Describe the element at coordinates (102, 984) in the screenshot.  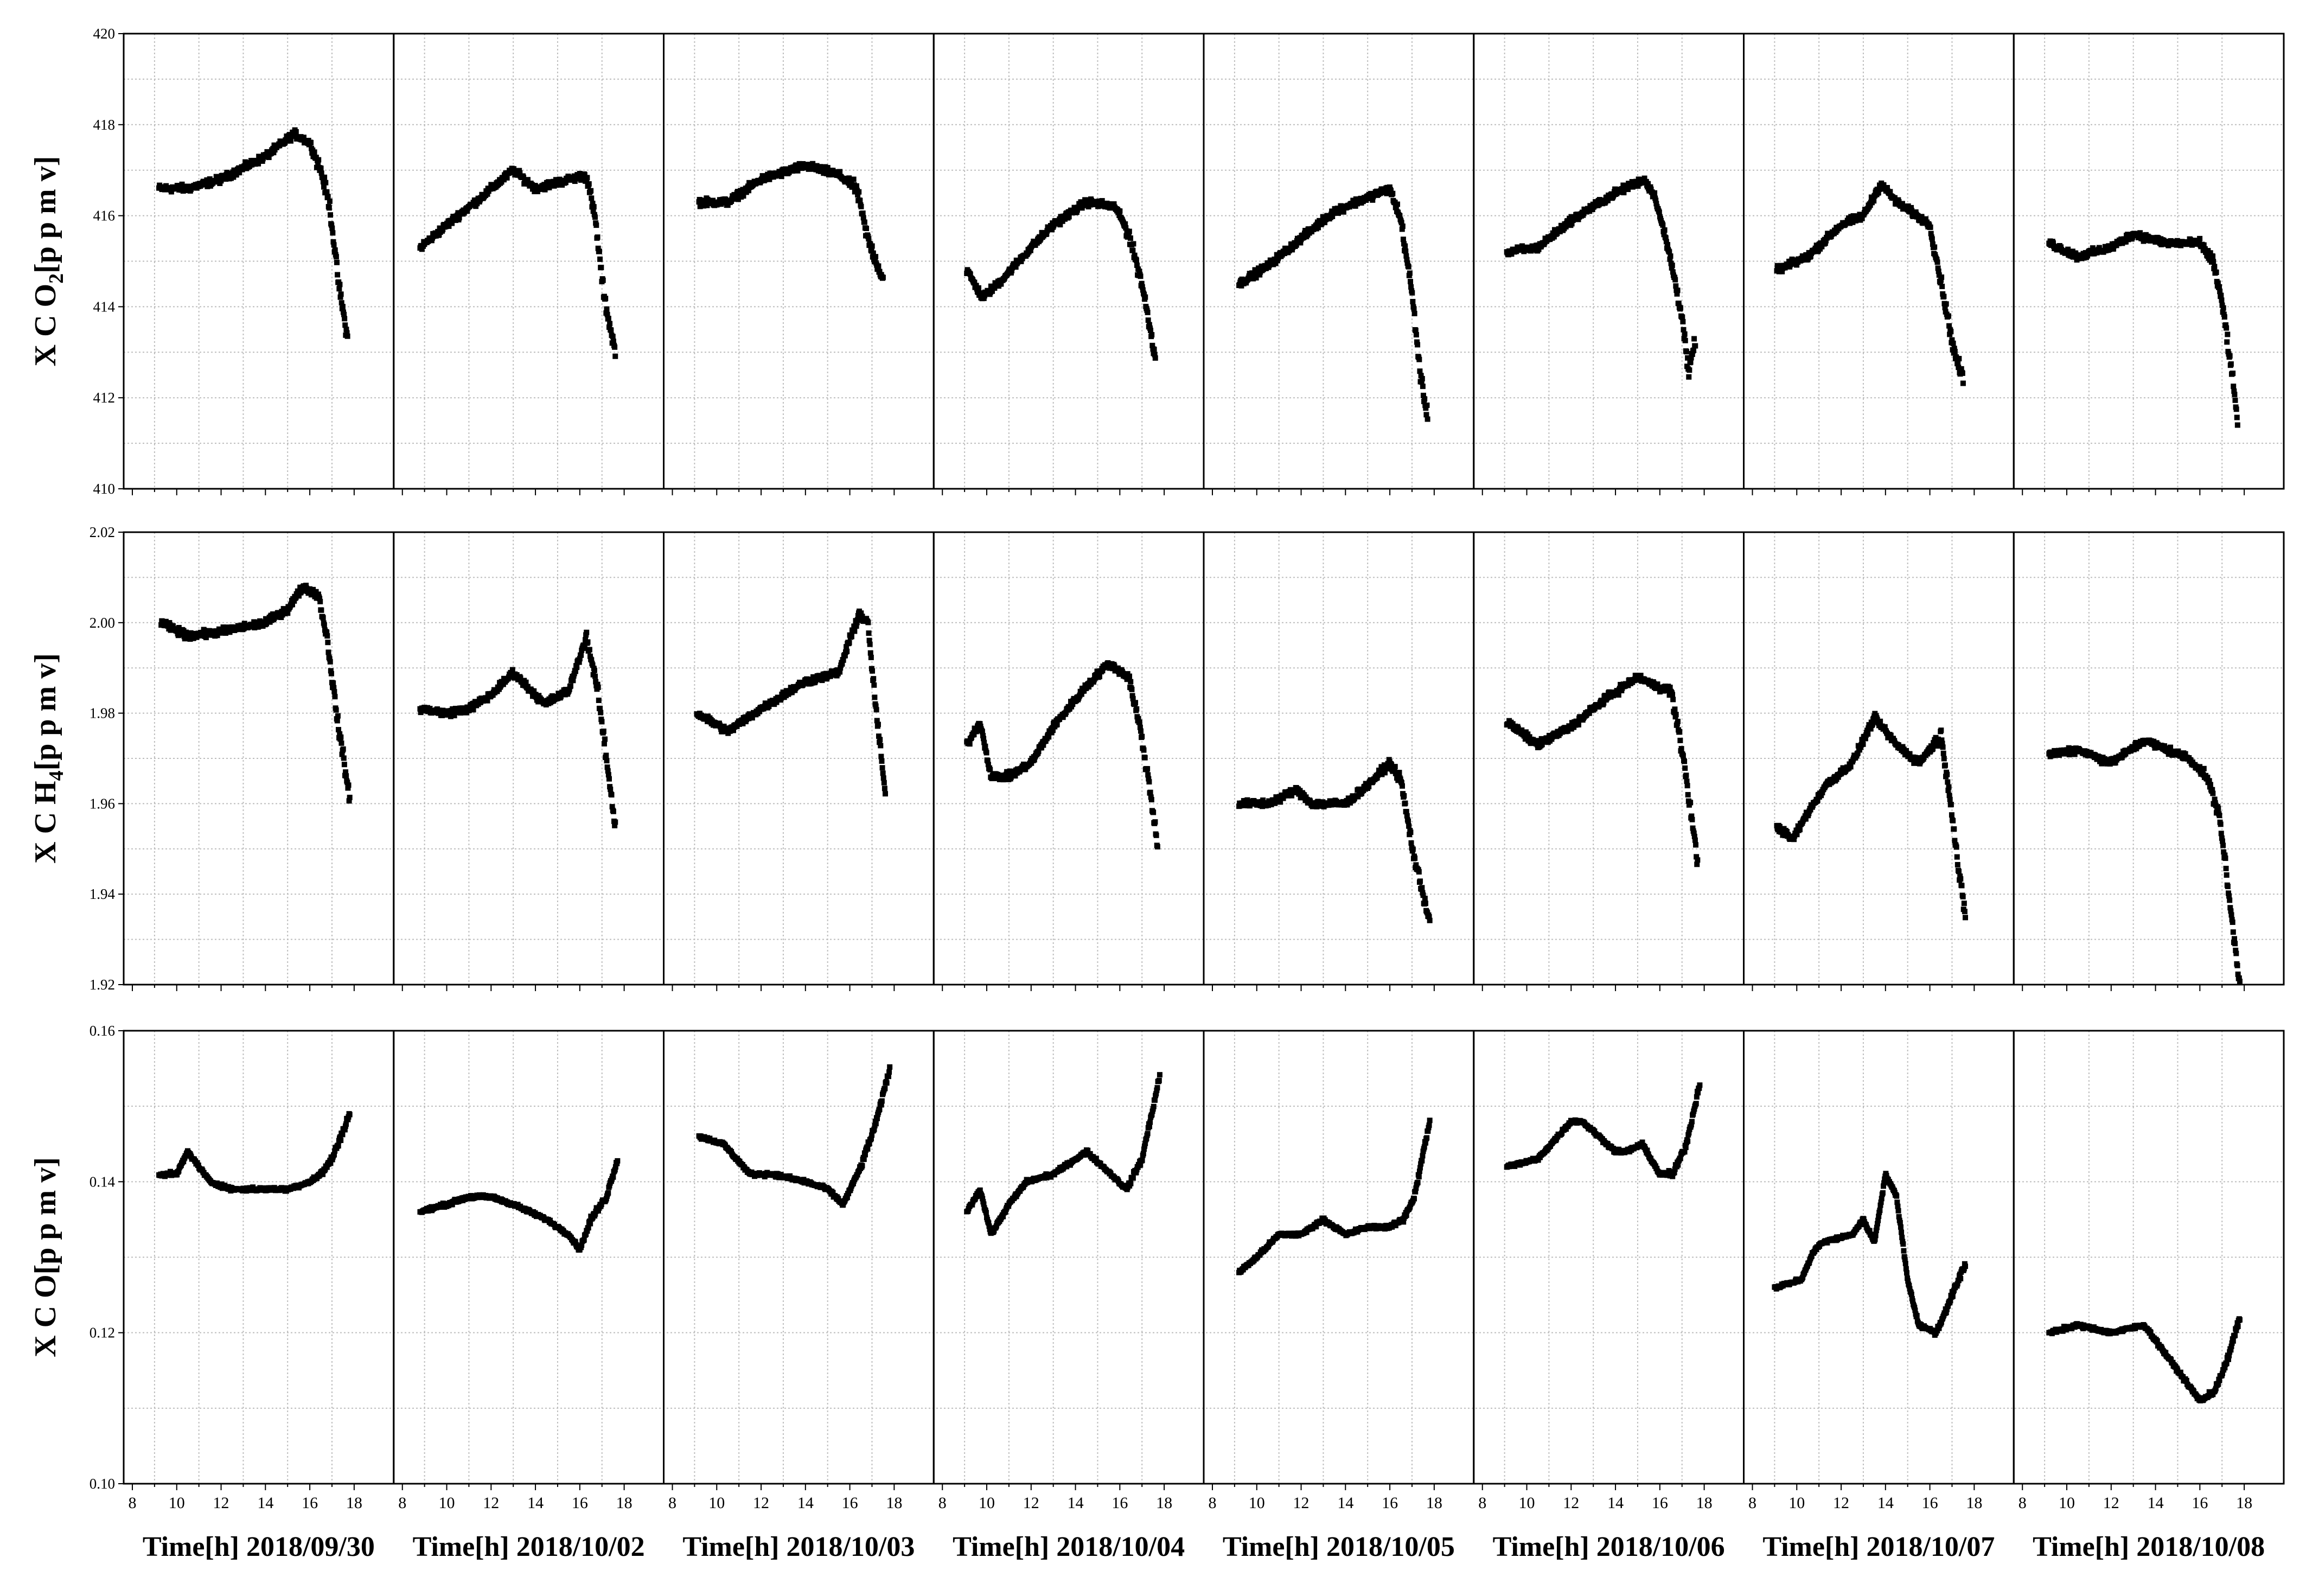
I see `y-tick-label: 1.92` at that location.